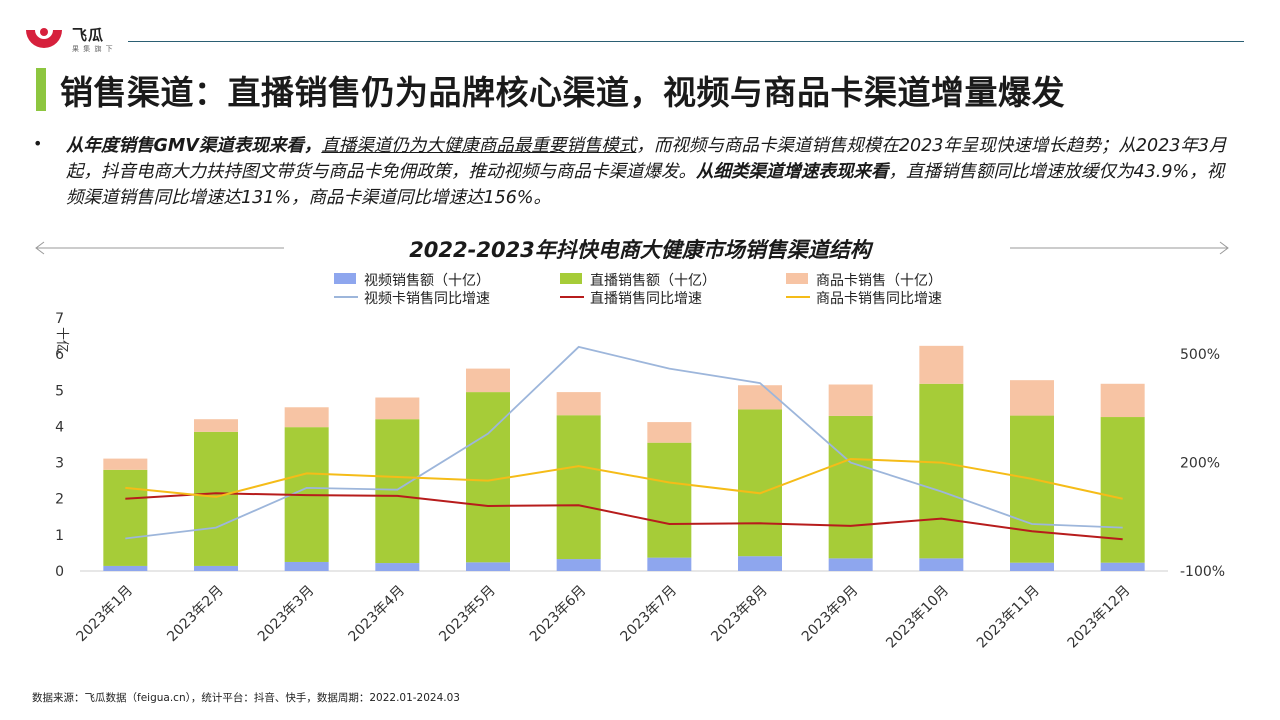 This screenshot has height=720, width=1280. I want to click on para-seg-1: 从年度销售GMV渠道表现来看，, so click(194, 146).